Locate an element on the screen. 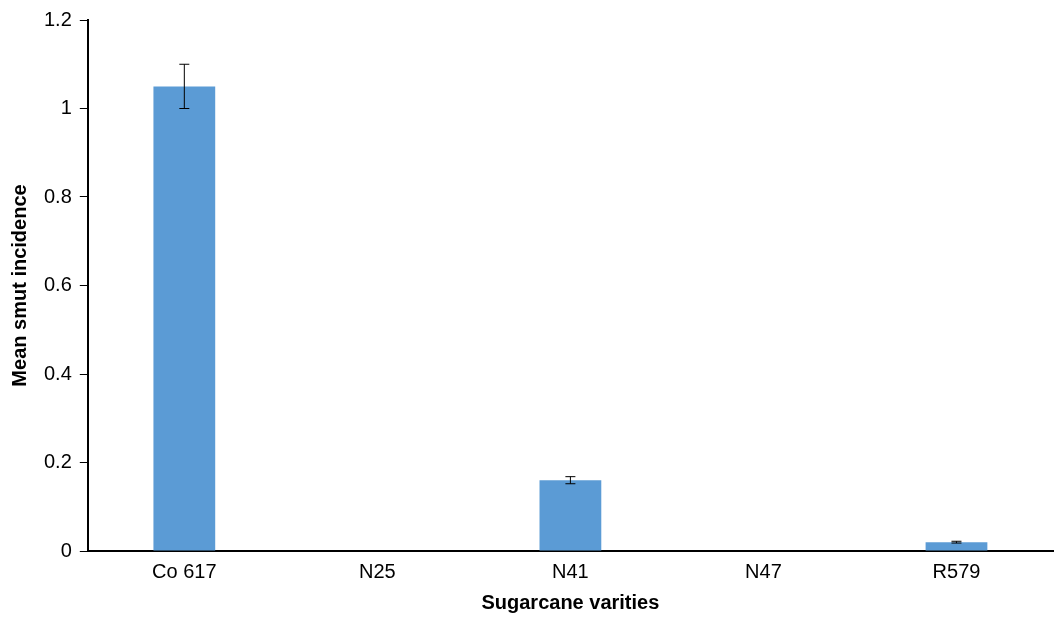 This screenshot has width=1057, height=623. x-tick-label: N47 is located at coordinates (763, 570).